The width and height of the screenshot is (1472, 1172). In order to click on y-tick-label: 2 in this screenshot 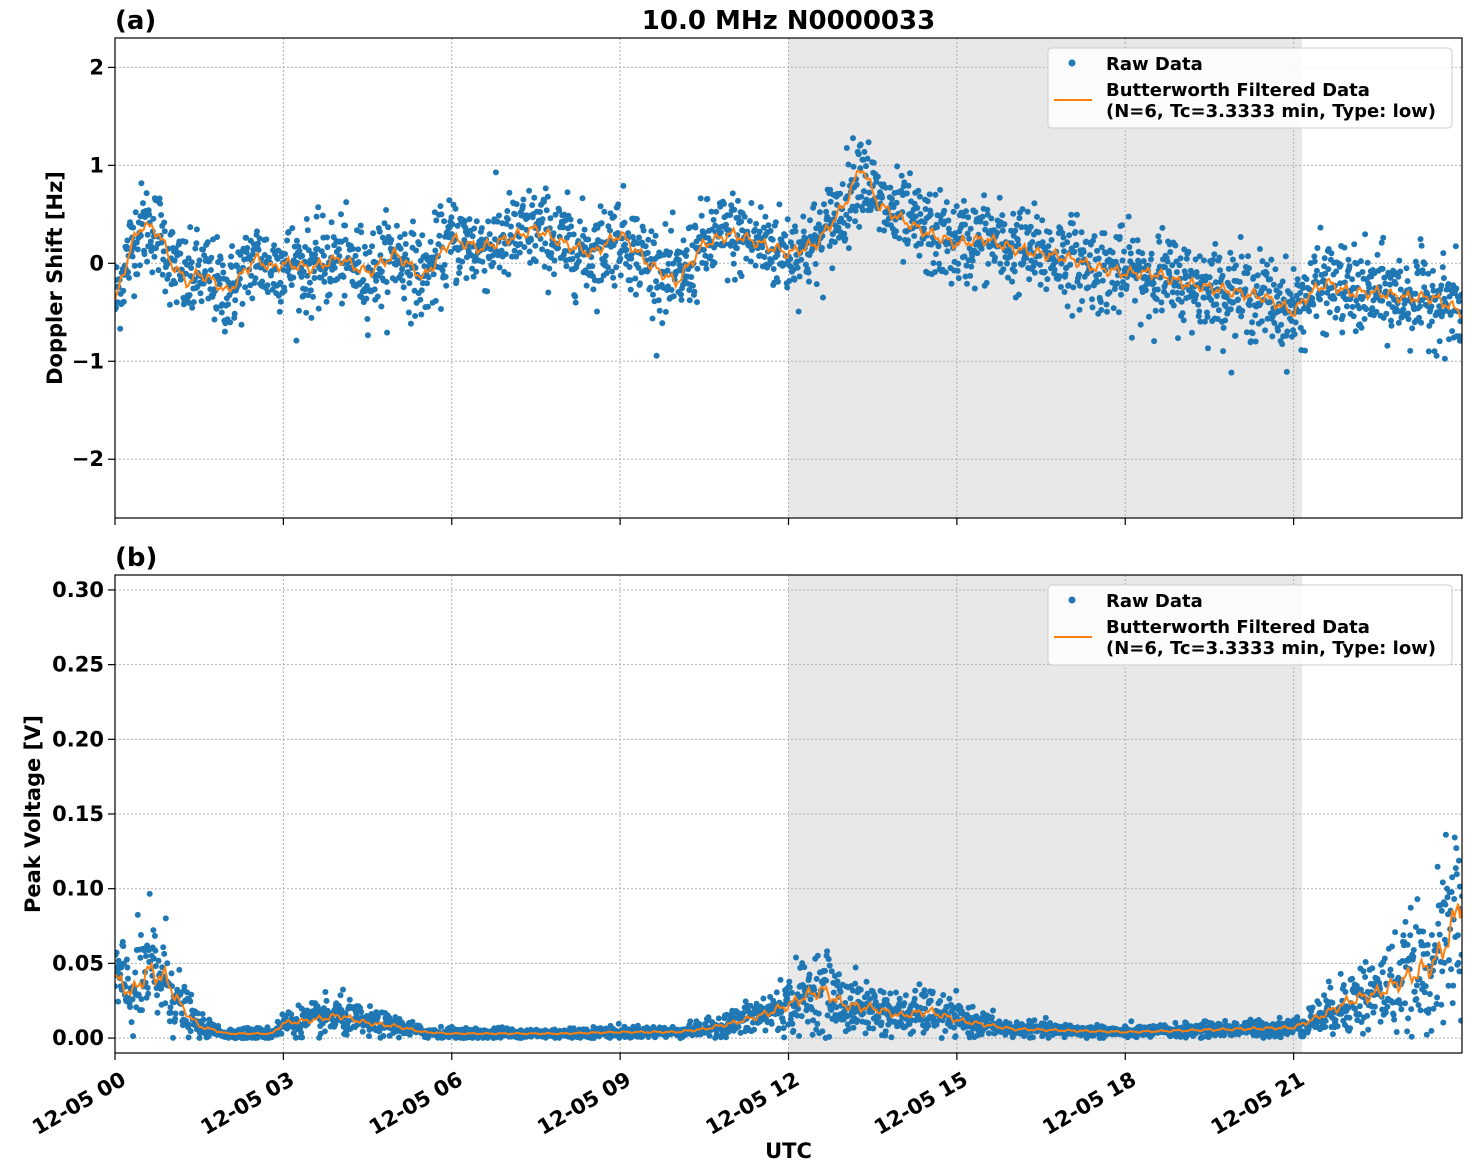, I will do `click(96, 67)`.